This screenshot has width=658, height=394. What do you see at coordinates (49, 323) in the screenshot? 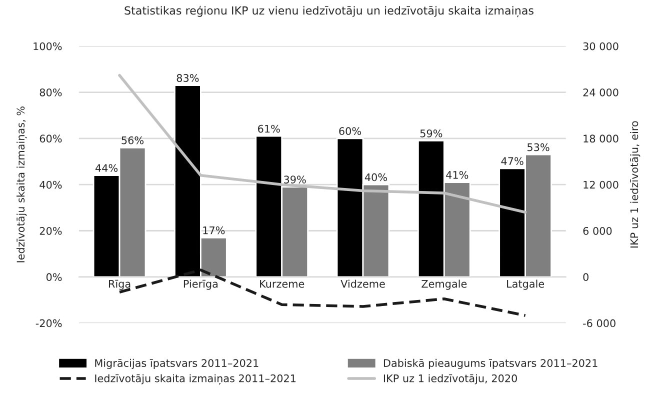
I see `y-tick-label: -20%` at bounding box center [49, 323].